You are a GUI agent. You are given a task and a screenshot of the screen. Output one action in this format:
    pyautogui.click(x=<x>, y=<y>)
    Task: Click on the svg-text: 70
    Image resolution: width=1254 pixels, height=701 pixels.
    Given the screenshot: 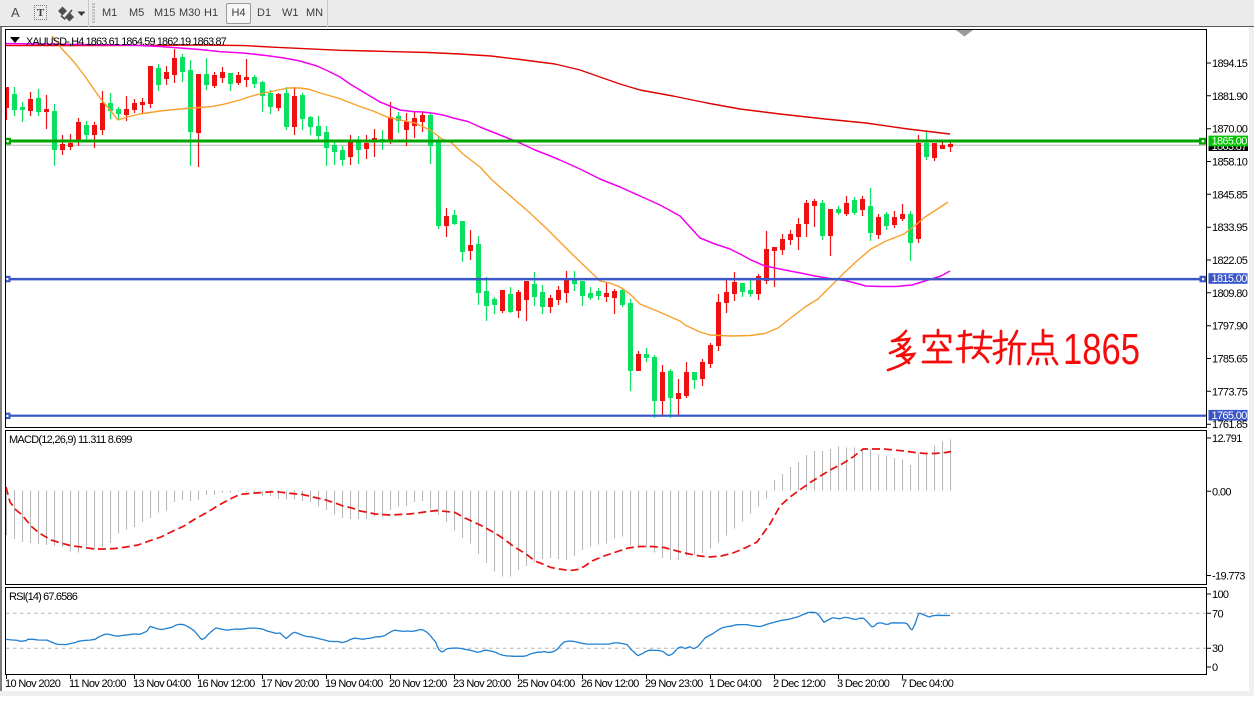 What is the action you would take?
    pyautogui.click(x=1217, y=614)
    